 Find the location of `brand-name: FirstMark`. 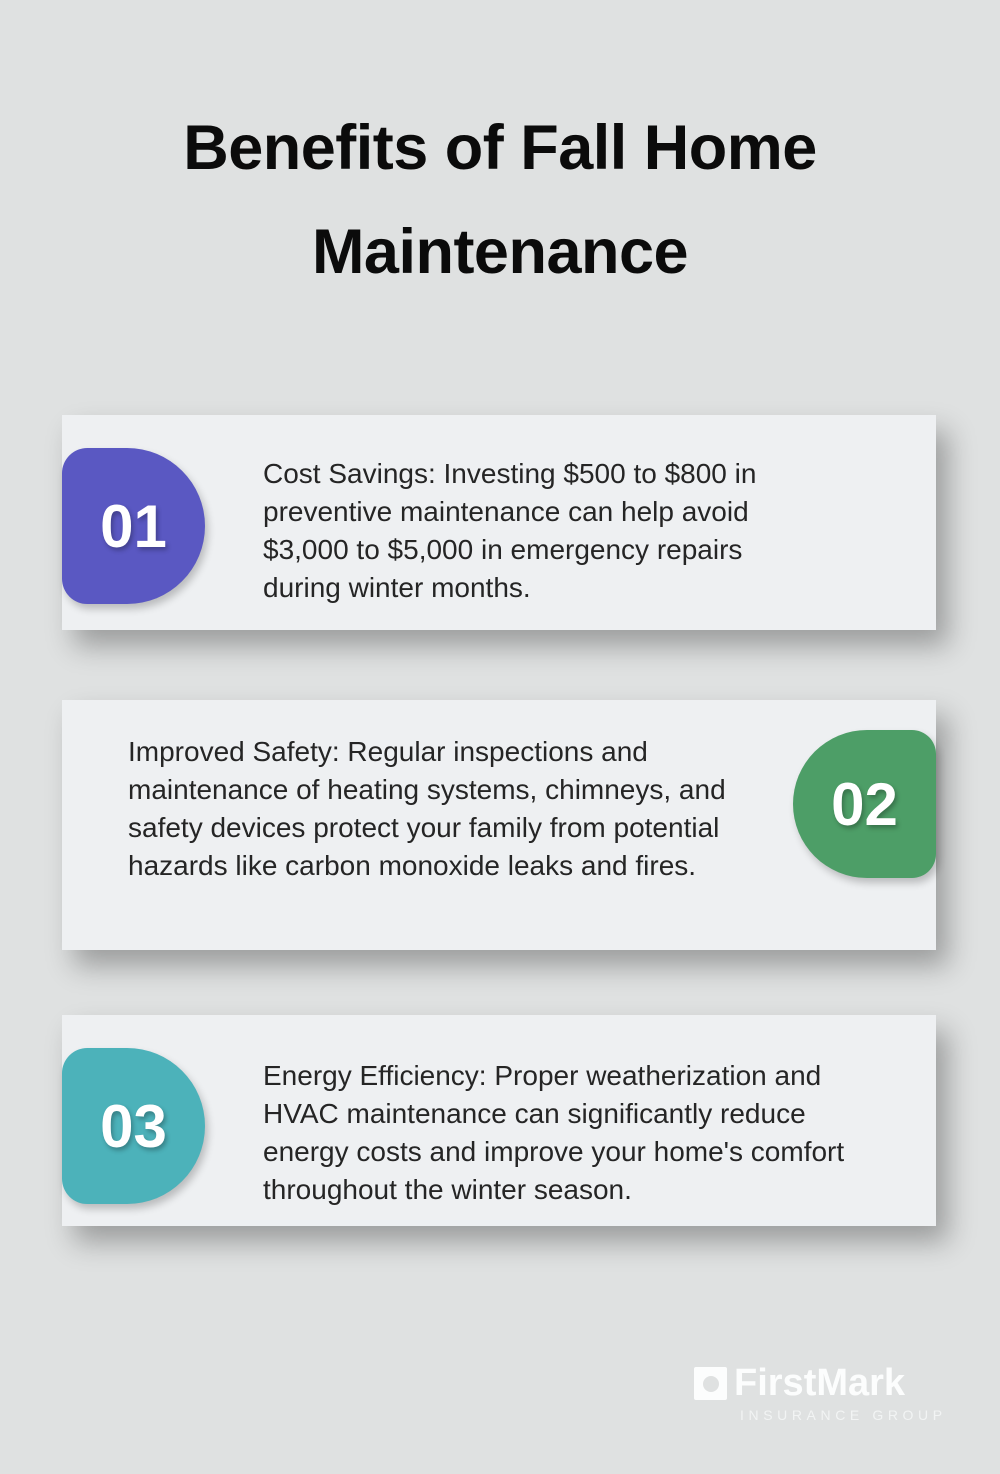

brand-name: FirstMark is located at coordinates (820, 1383).